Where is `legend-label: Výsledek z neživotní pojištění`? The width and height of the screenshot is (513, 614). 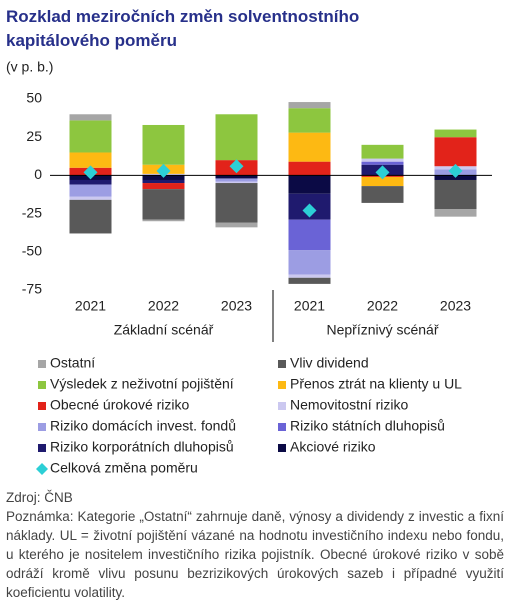 legend-label: Výsledek z neživotní pojištění is located at coordinates (142, 384).